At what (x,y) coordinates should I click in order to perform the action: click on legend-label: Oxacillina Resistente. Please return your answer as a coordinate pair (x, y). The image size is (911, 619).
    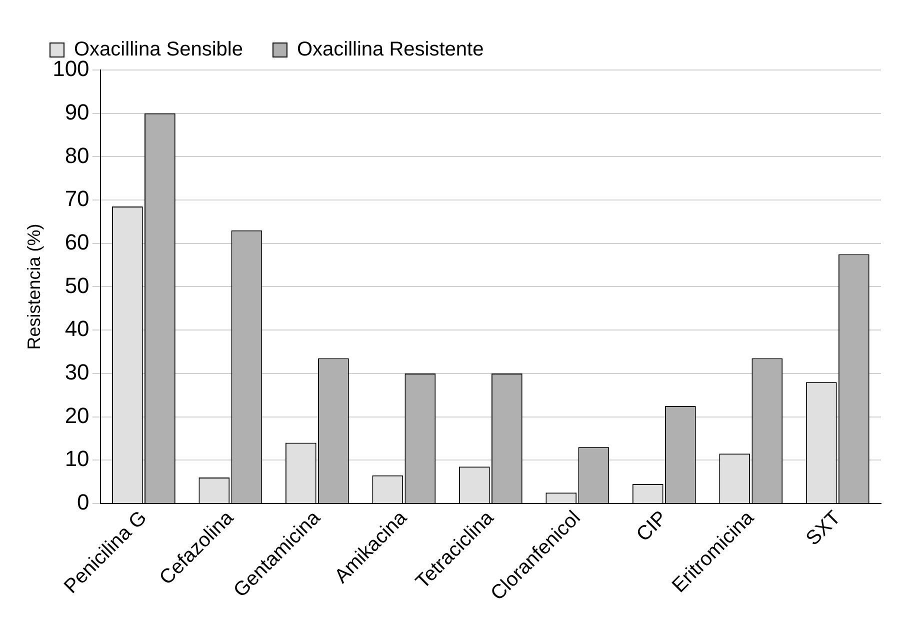
    Looking at the image, I should click on (390, 49).